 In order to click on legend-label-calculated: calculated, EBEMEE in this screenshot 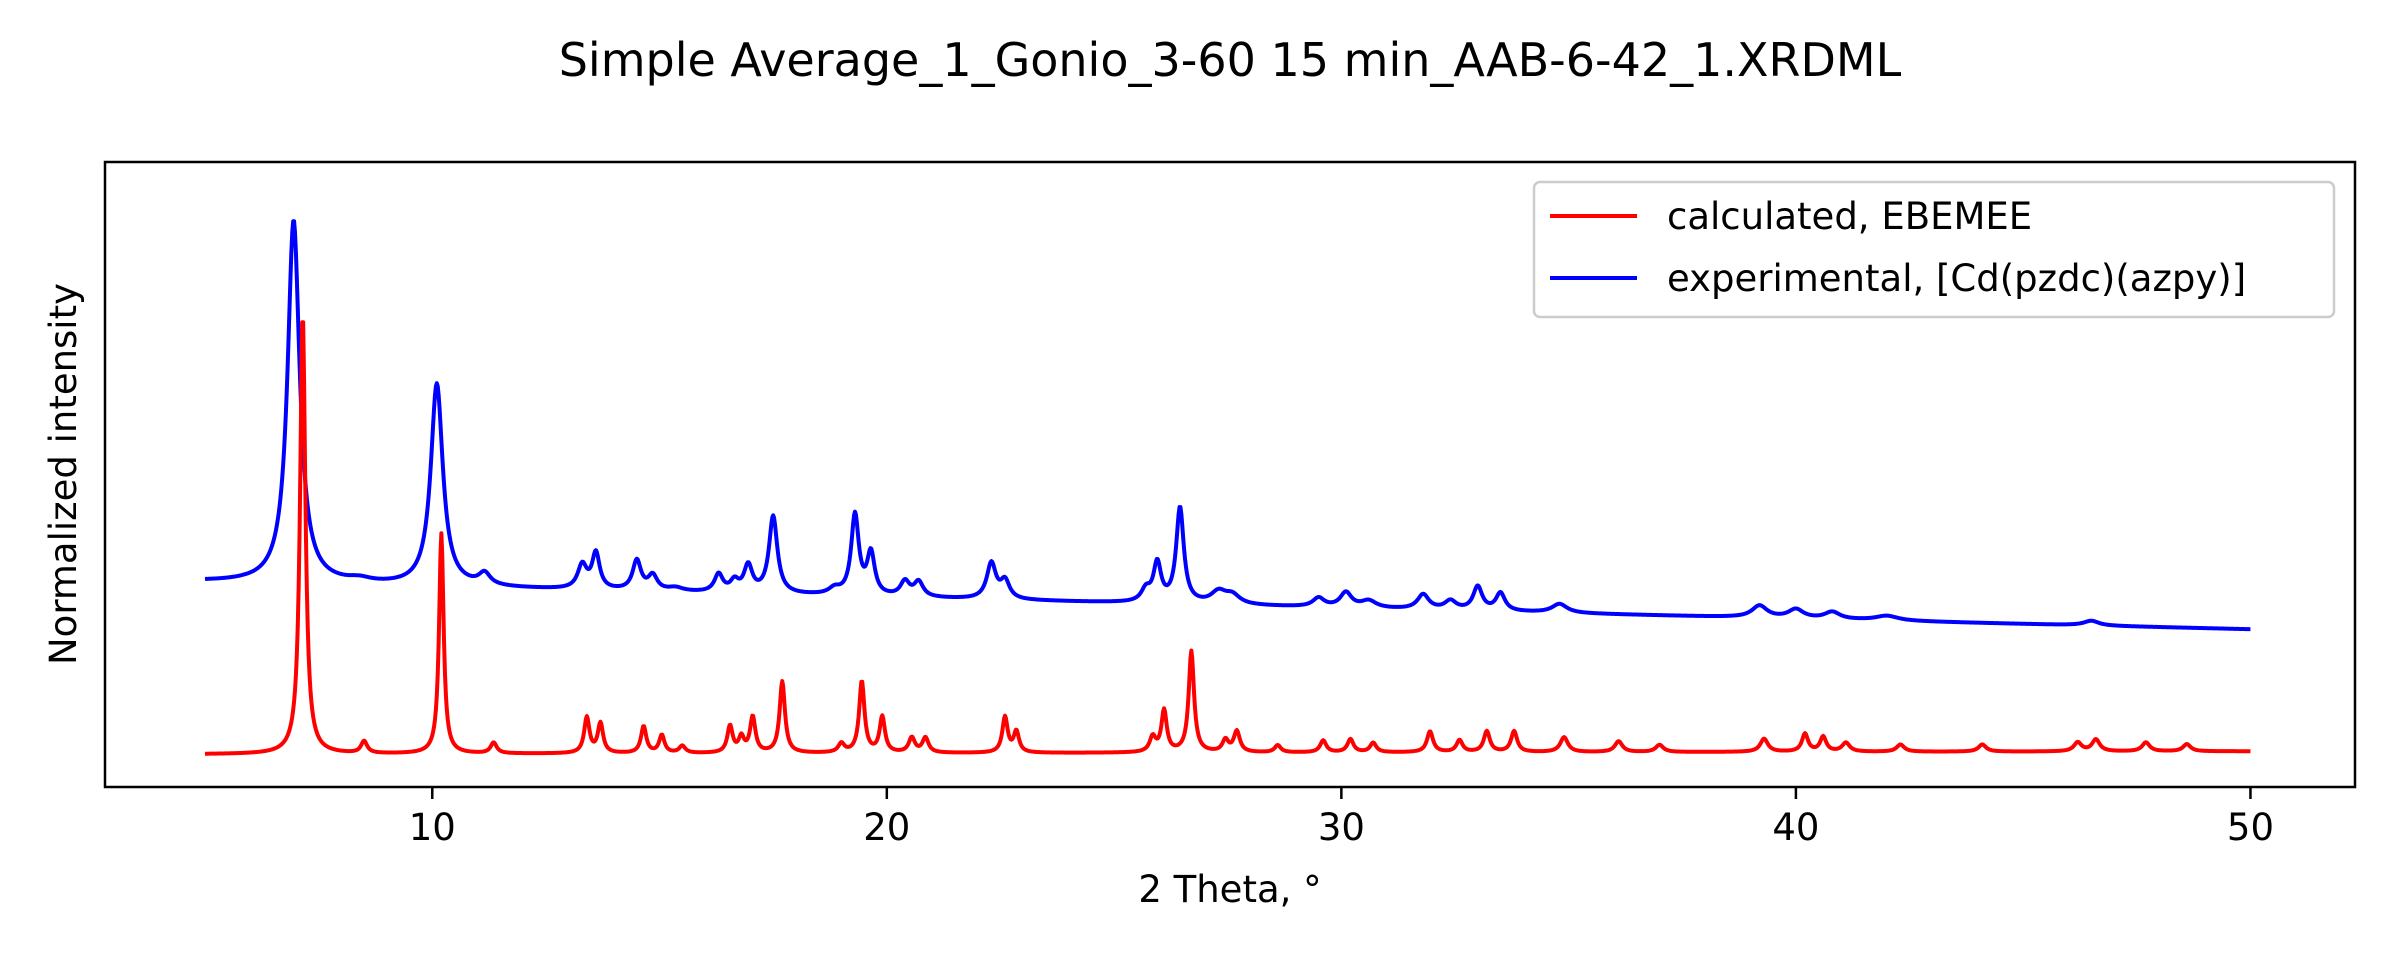, I will do `click(1849, 216)`.